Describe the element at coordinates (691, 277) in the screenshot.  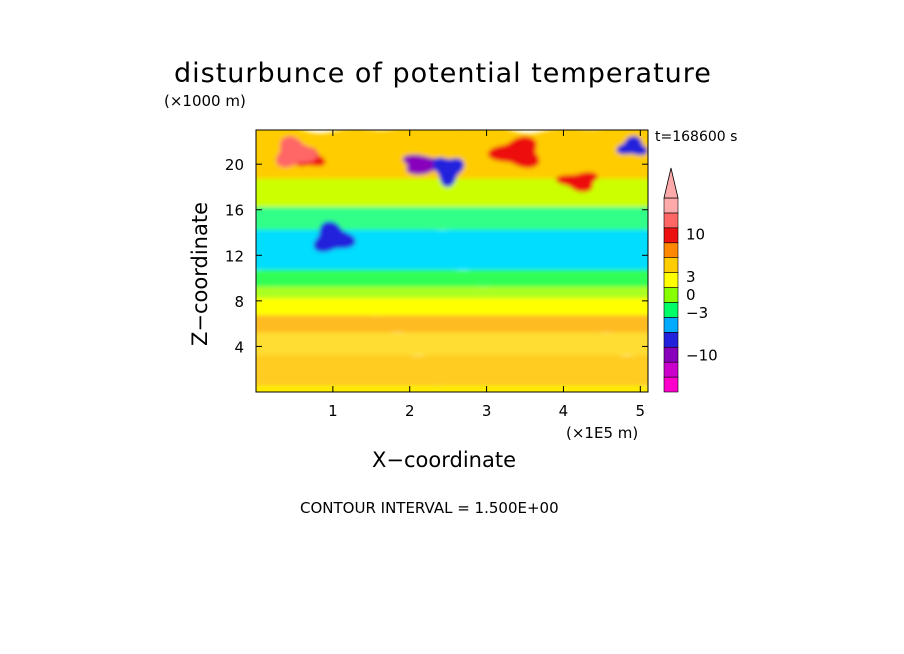
I see `colorbar-label: 3` at that location.